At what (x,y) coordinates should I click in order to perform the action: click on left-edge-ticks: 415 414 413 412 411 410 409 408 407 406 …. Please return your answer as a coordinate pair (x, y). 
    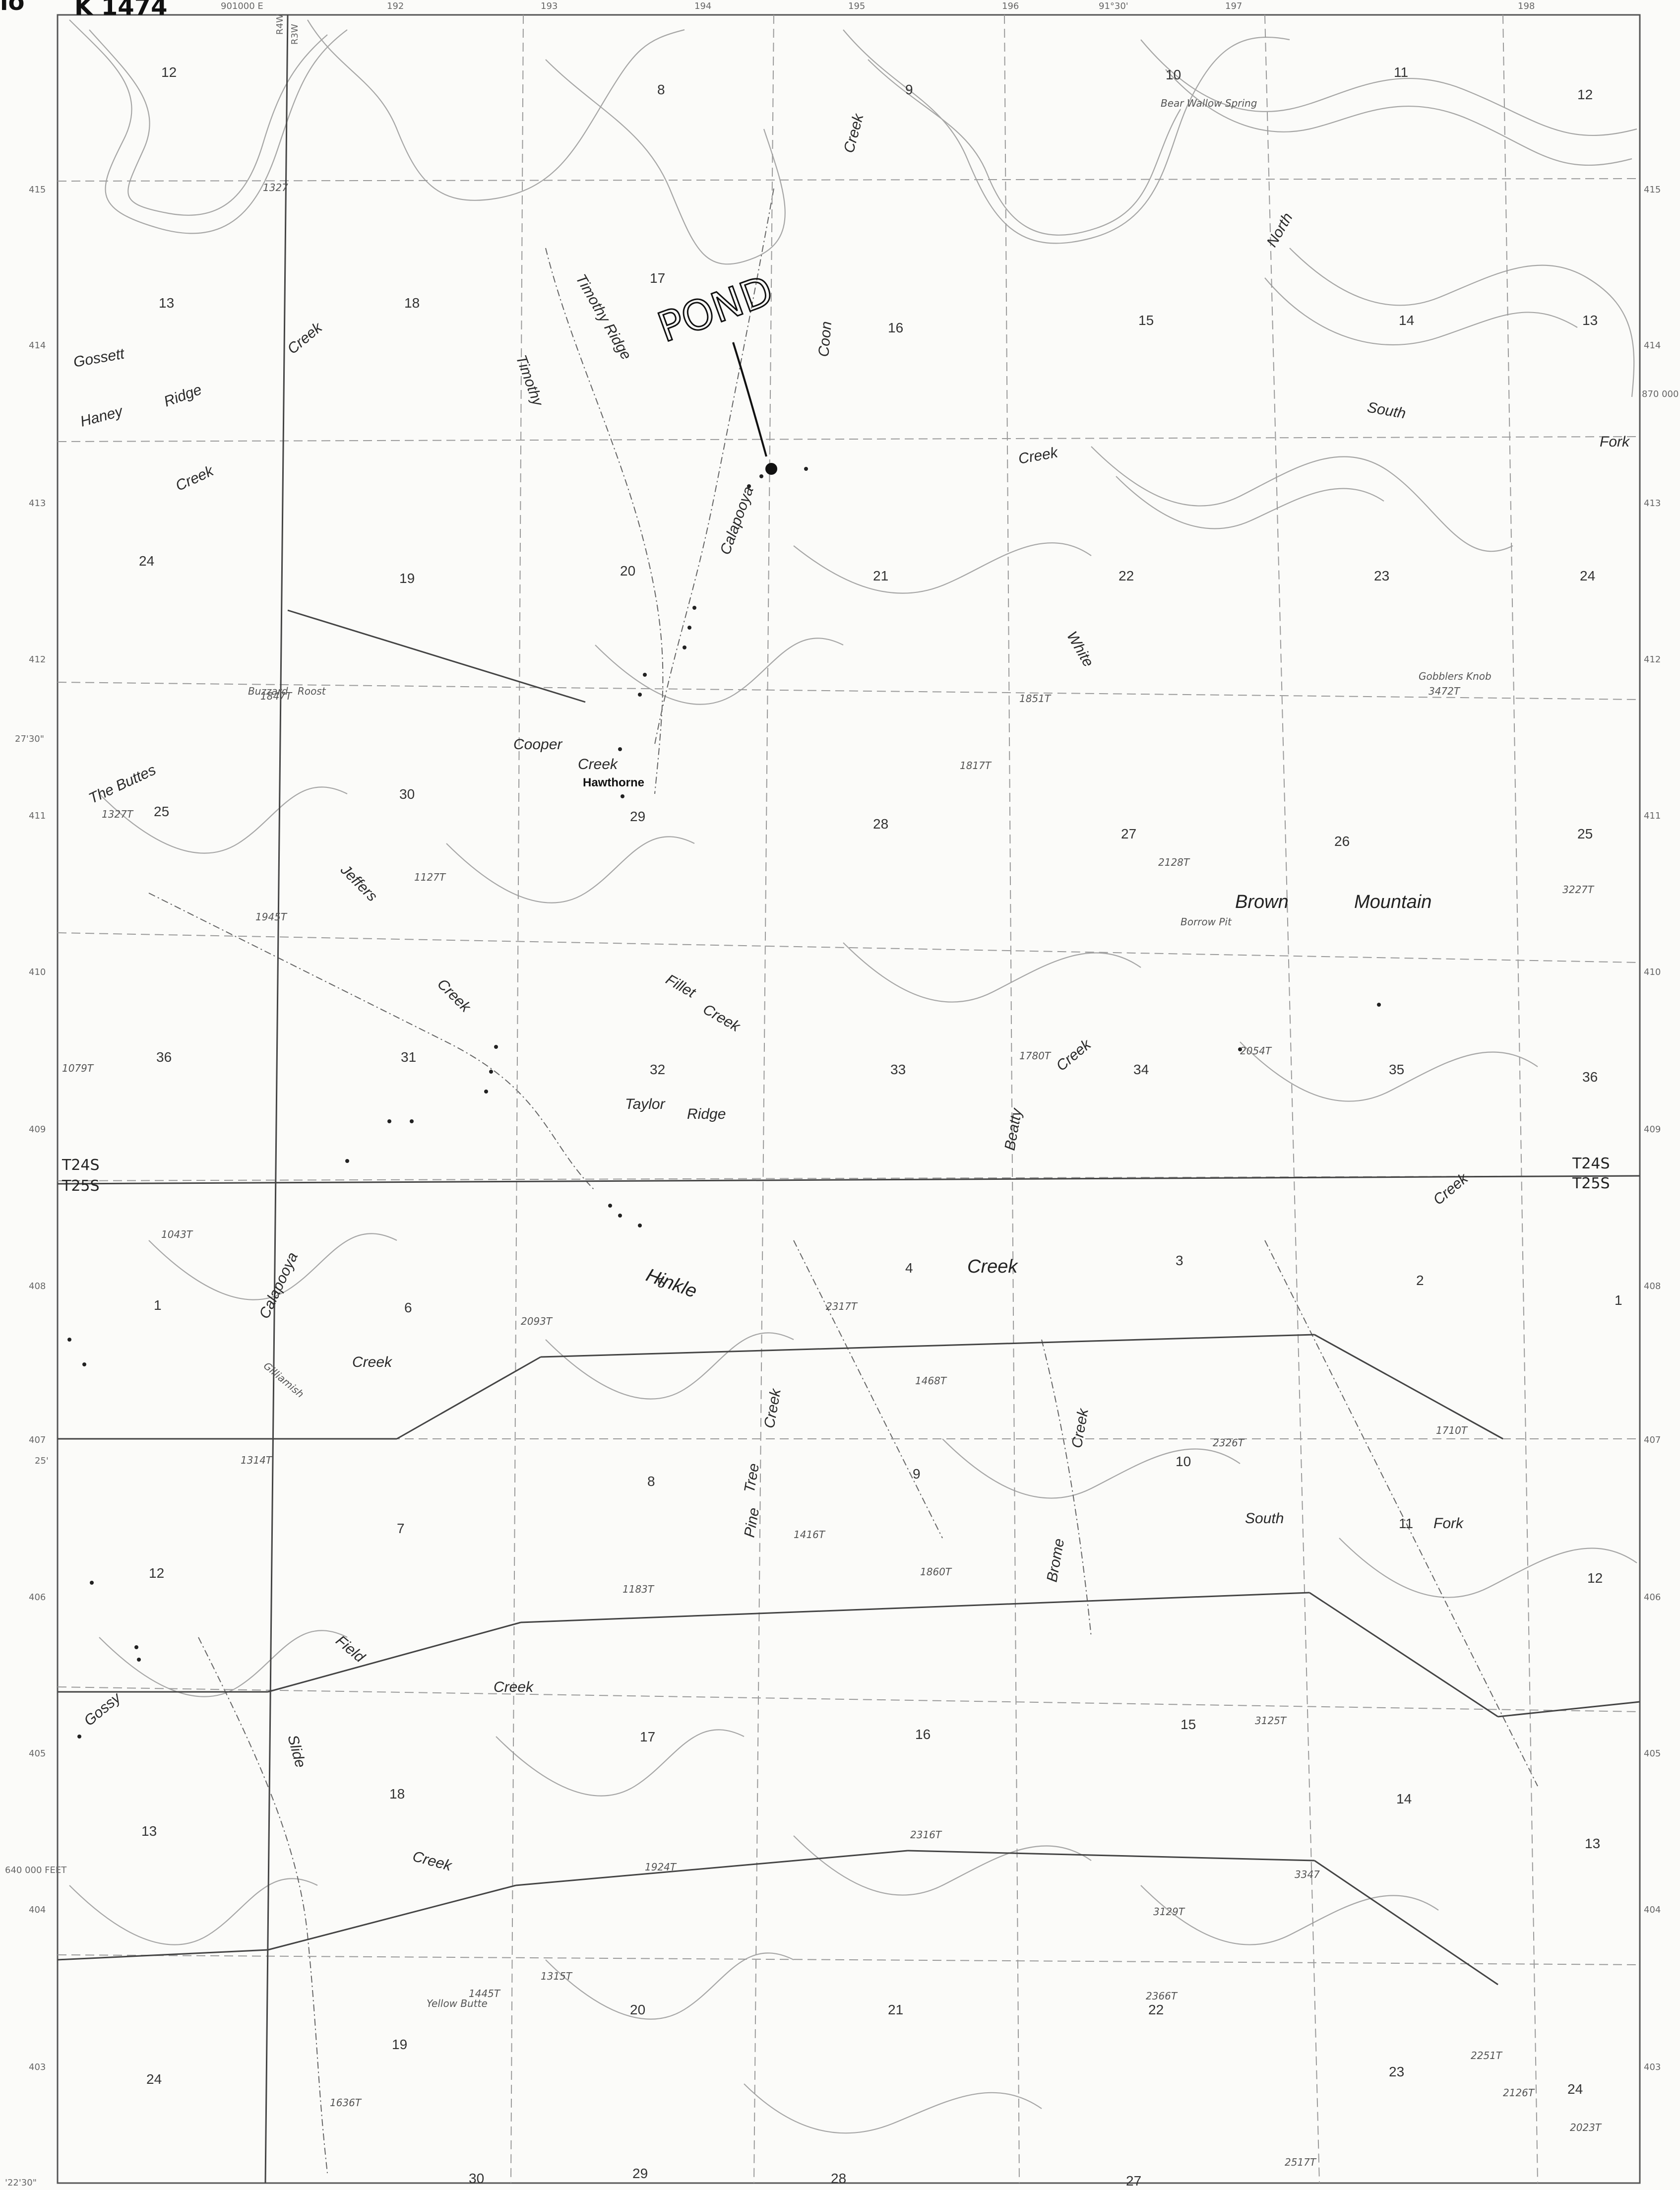
    Looking at the image, I should click on (36, 1186).